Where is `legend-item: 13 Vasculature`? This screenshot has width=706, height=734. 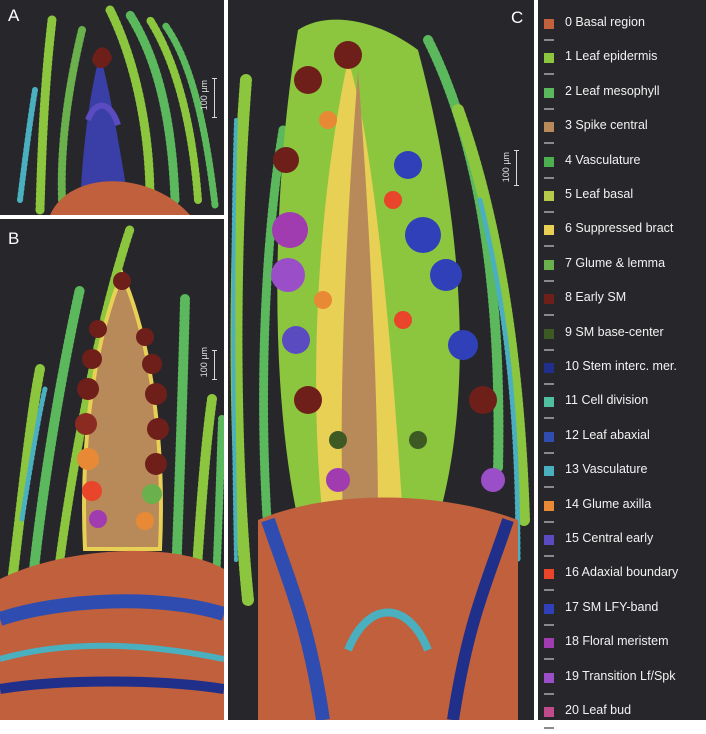 legend-item: 13 Vasculature is located at coordinates (622, 476).